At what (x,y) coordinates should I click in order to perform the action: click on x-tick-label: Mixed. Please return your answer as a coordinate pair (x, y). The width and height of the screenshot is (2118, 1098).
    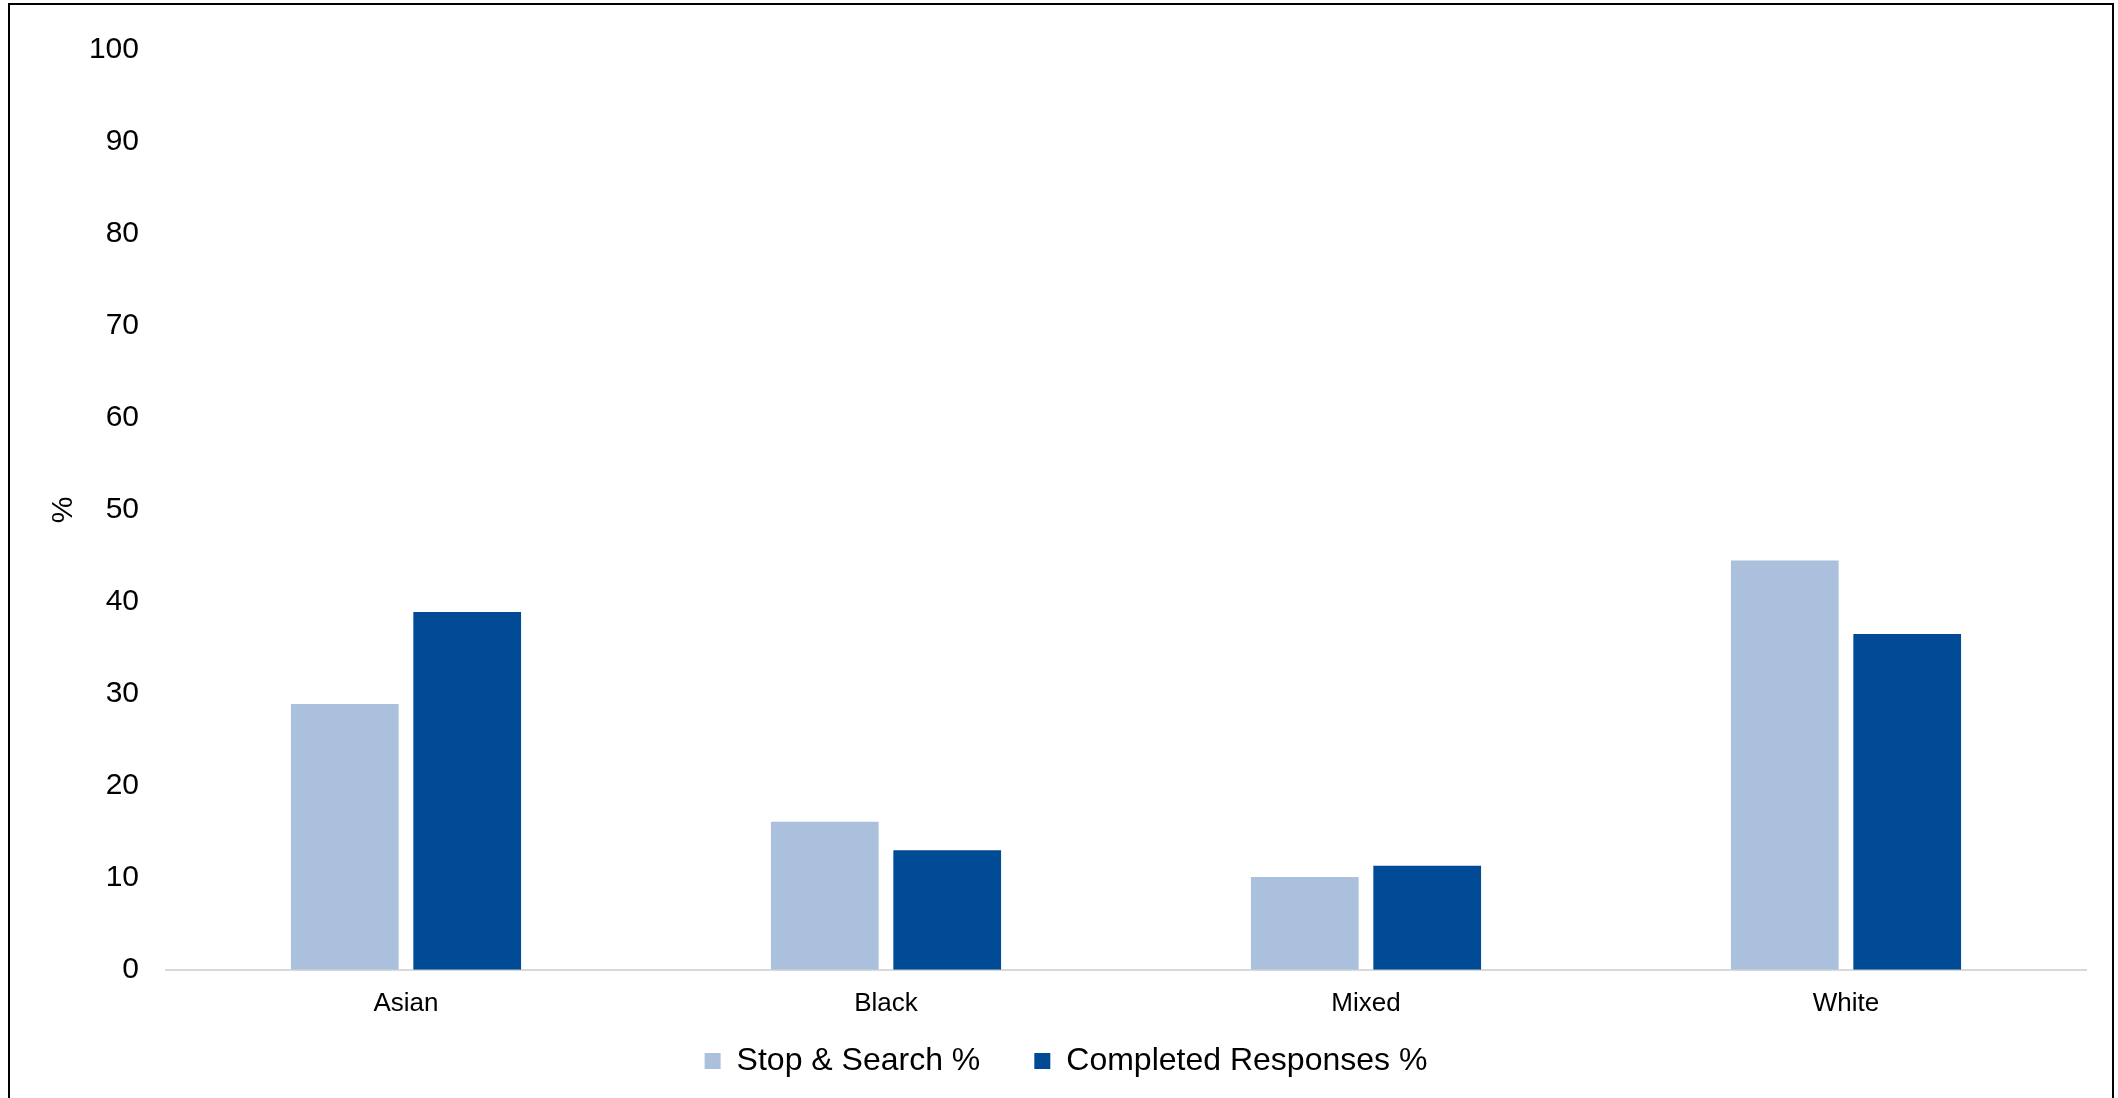
    Looking at the image, I should click on (1366, 1001).